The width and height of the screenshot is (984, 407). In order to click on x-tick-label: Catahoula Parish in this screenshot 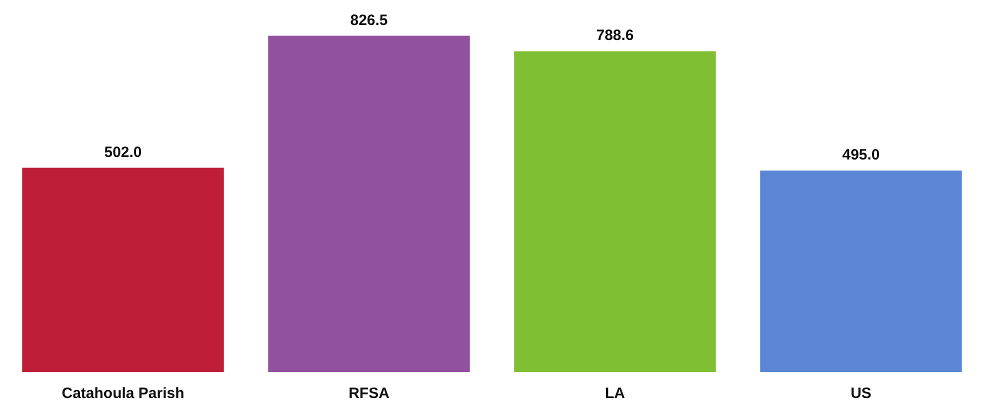, I will do `click(123, 393)`.